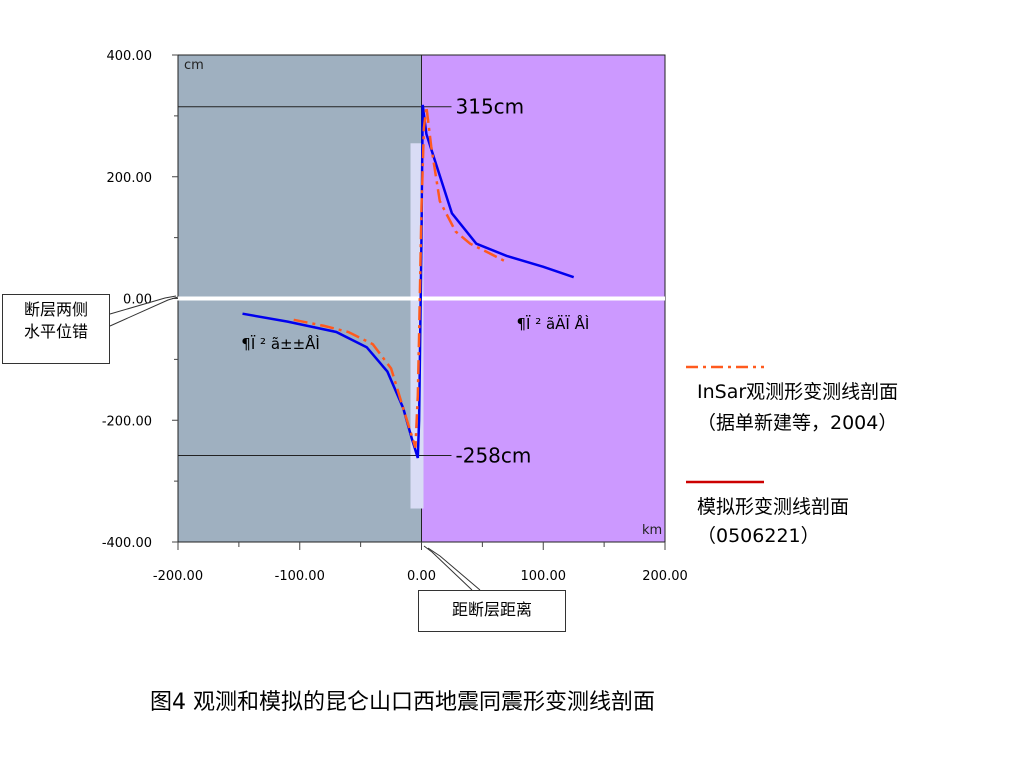  Describe the element at coordinates (490, 107) in the screenshot. I see `reference-label-1: 315cm` at that location.